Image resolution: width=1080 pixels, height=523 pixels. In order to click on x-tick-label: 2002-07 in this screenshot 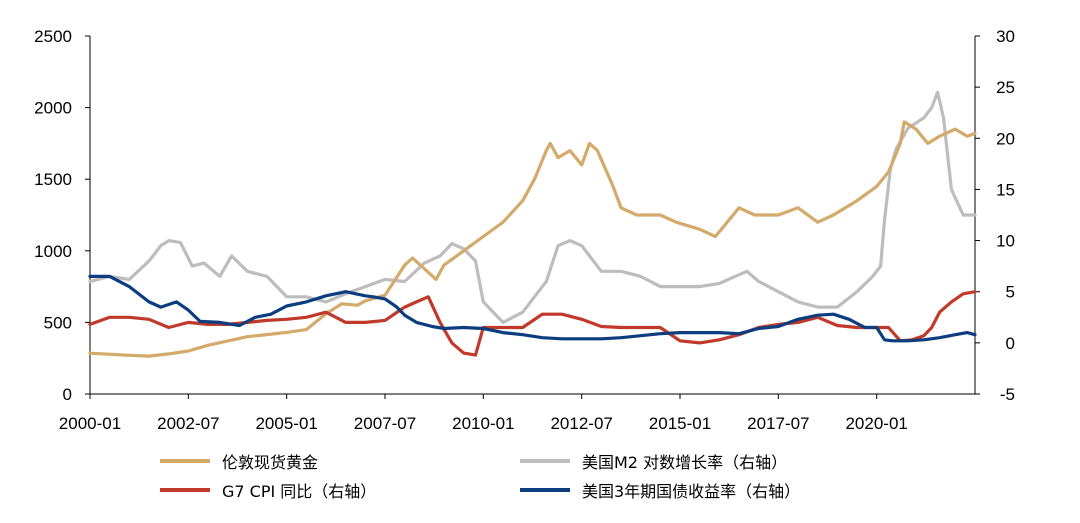, I will do `click(188, 423)`.